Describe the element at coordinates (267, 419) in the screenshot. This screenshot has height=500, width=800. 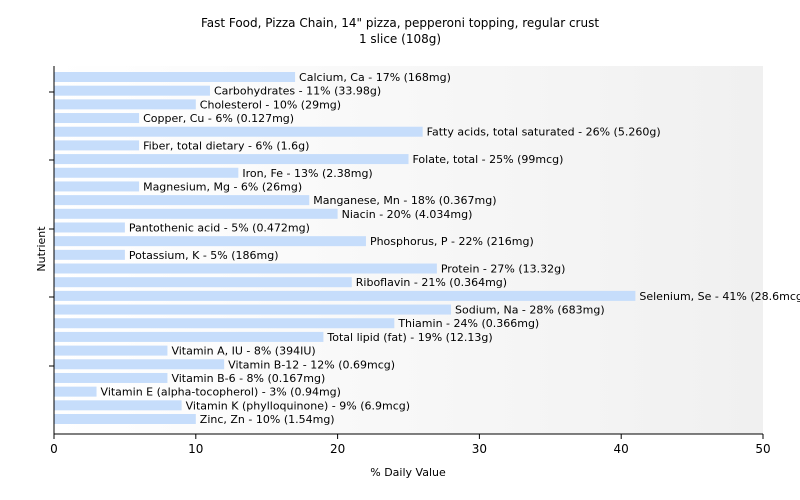
I see `bar-label: Zinc, Zn - 10% (1.54mg)` at that location.